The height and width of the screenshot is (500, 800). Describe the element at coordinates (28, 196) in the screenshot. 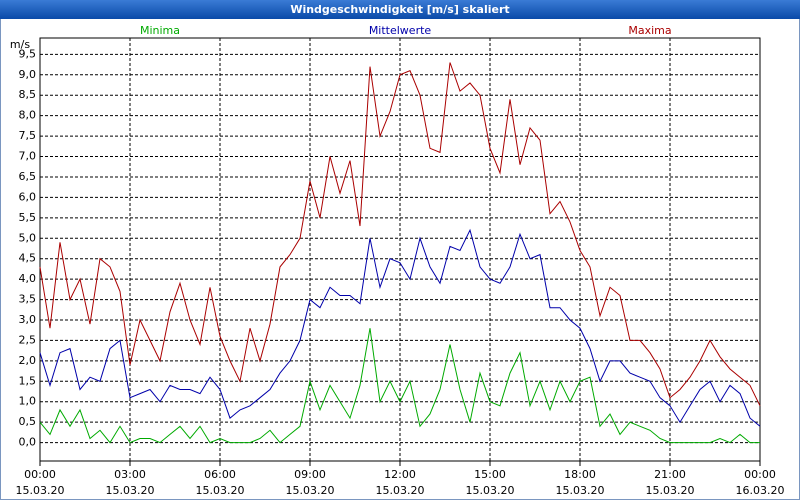

I see `y-tick-label: 6,0` at that location.